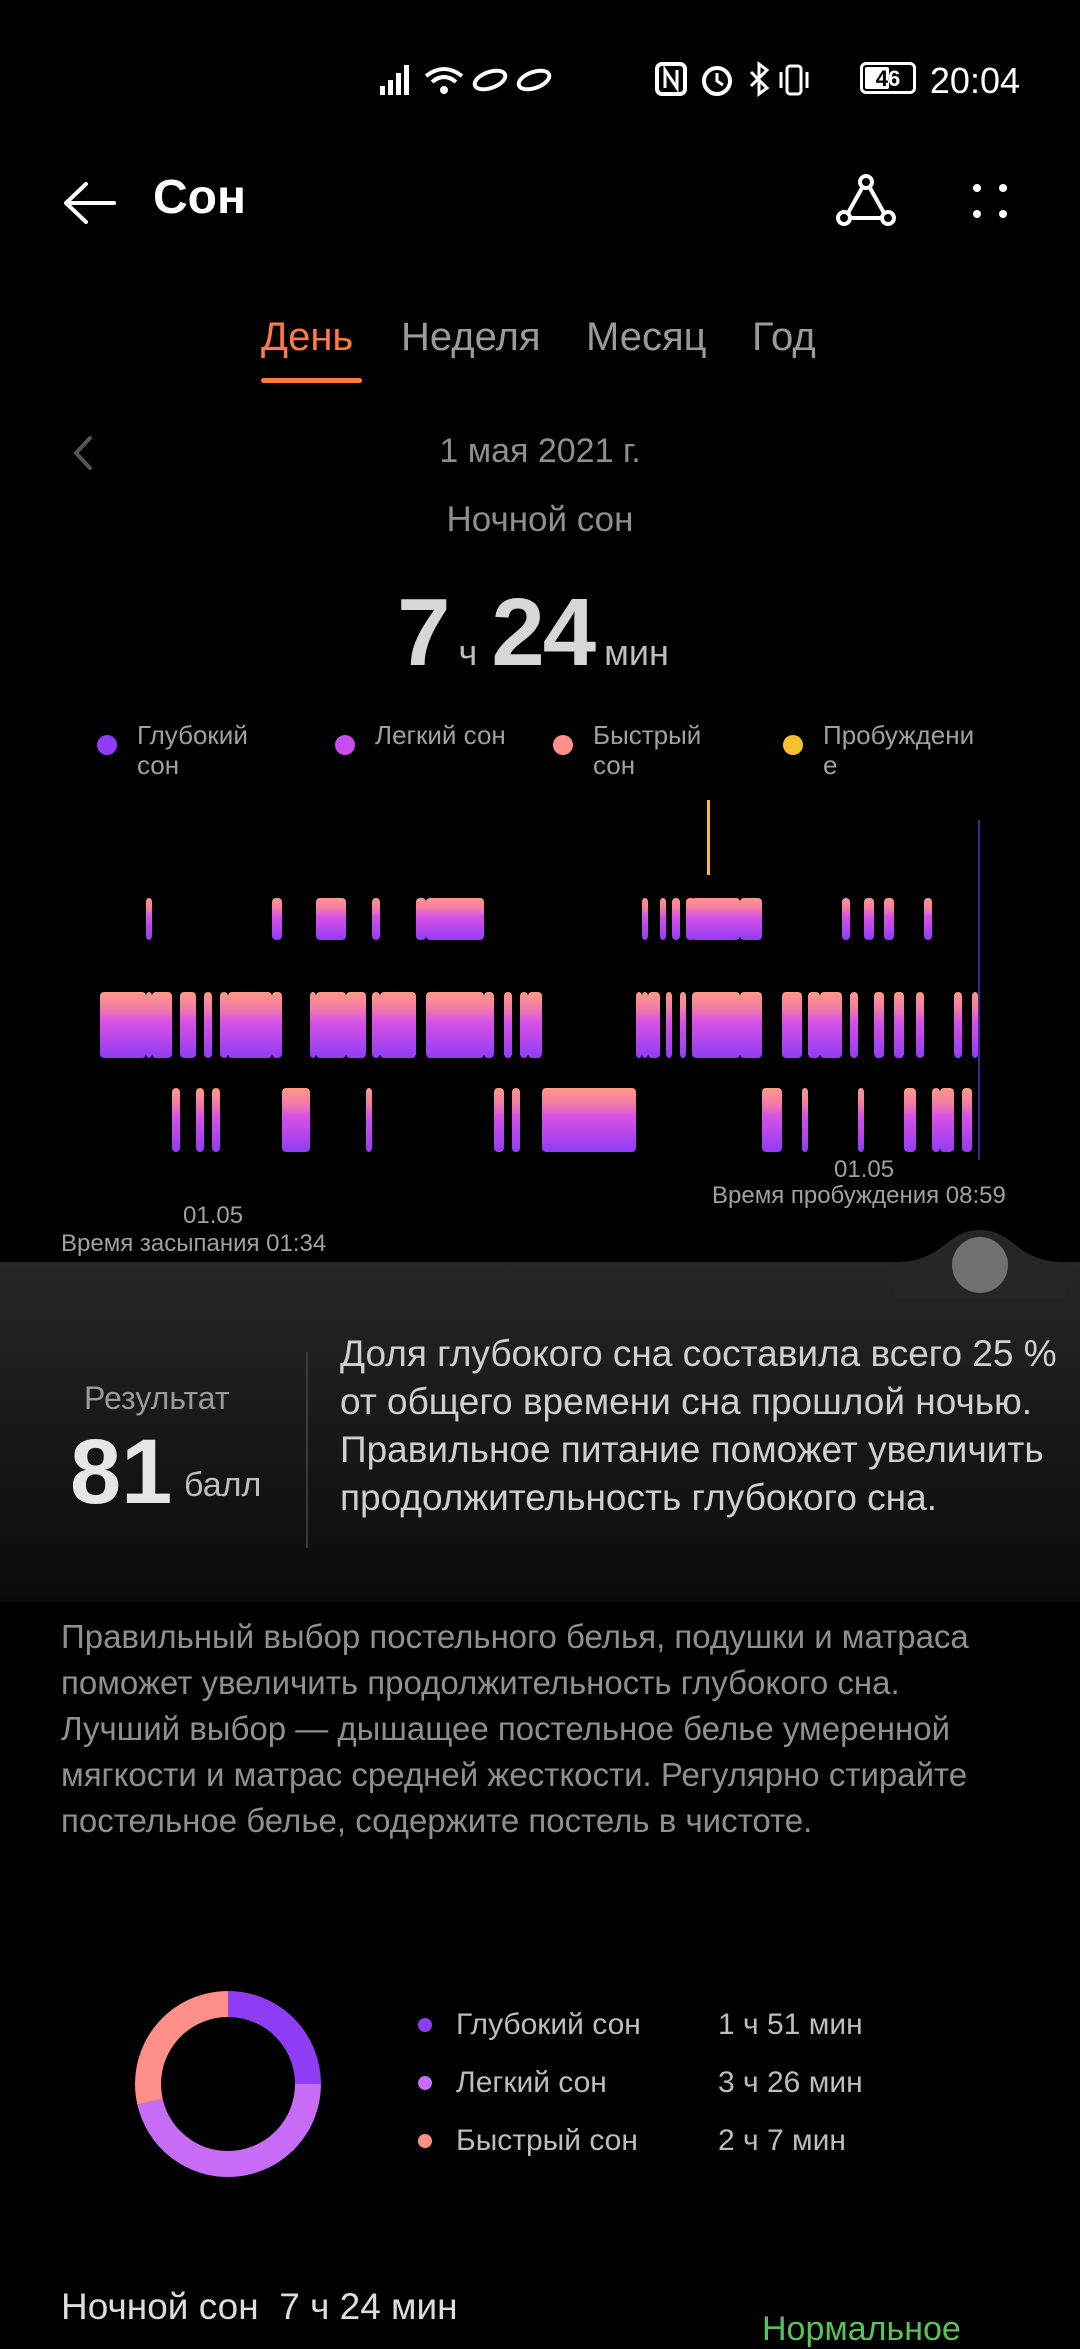 The height and width of the screenshot is (2349, 1080). Describe the element at coordinates (223, 1485) in the screenshot. I see `result-unit: балл` at that location.